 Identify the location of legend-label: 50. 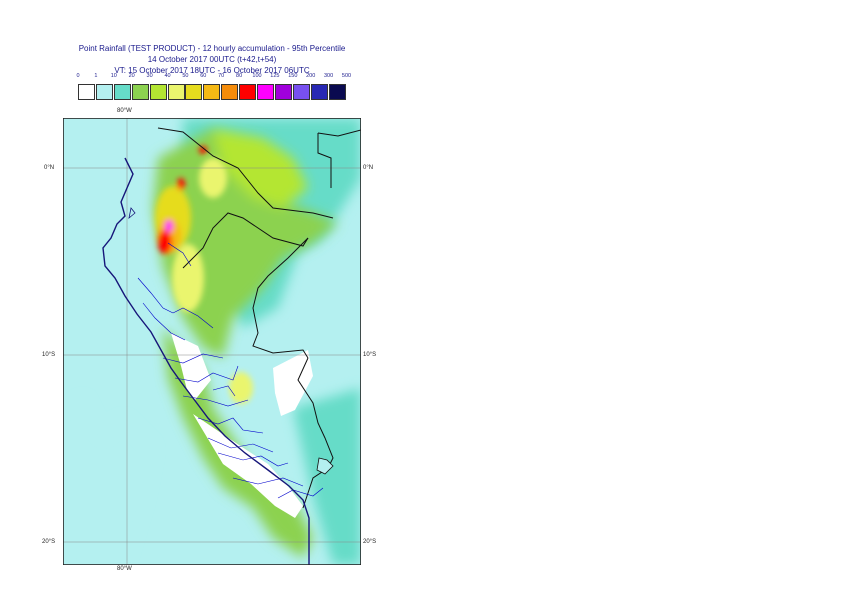
(185, 76).